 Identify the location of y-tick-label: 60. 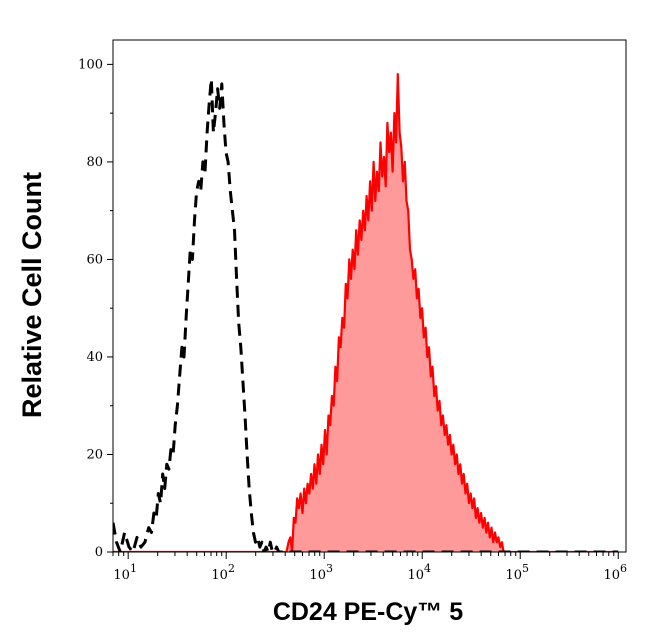
(94, 259).